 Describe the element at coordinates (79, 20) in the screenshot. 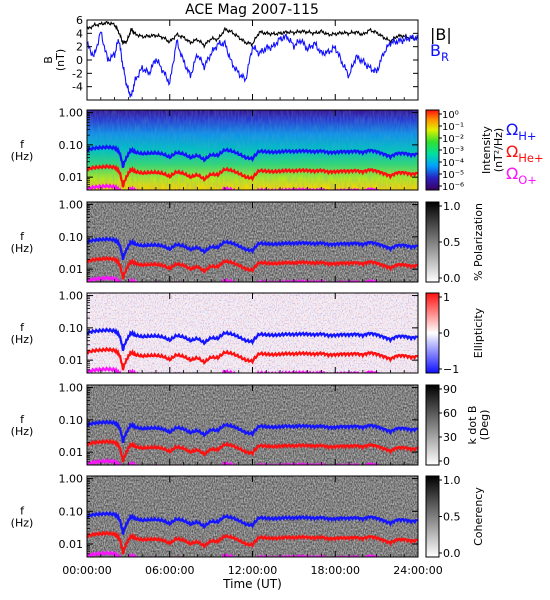

I see `mag-ytick-label-0: 6` at that location.